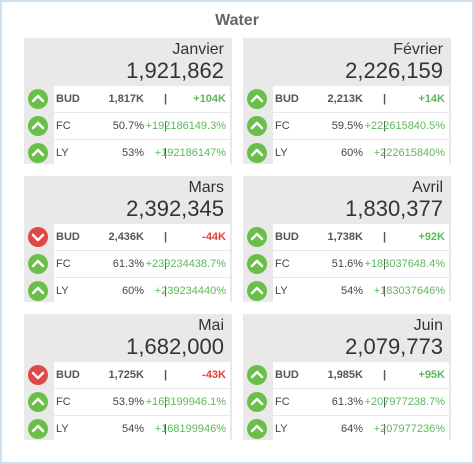  I want to click on card-header: Juin 2,079,773, so click(347, 337).